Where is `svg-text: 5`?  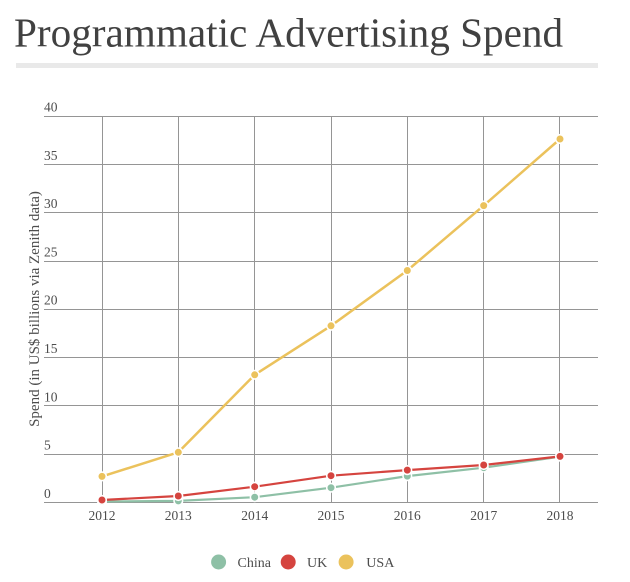 svg-text: 5 is located at coordinates (47, 445).